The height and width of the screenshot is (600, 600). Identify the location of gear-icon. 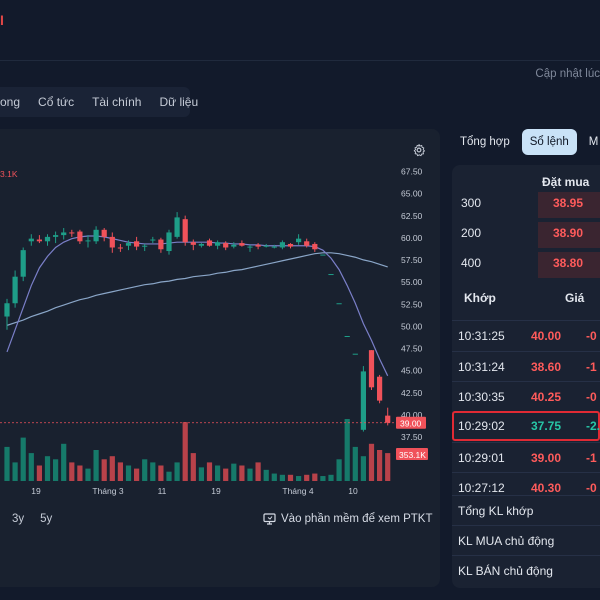
(419, 150).